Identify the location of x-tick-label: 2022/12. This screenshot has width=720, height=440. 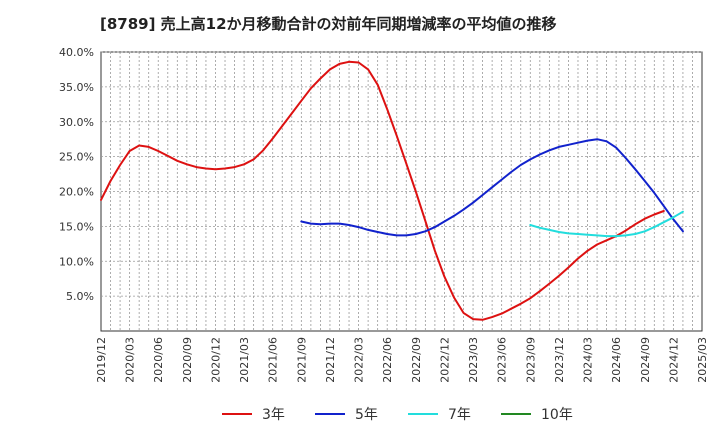
(444, 360).